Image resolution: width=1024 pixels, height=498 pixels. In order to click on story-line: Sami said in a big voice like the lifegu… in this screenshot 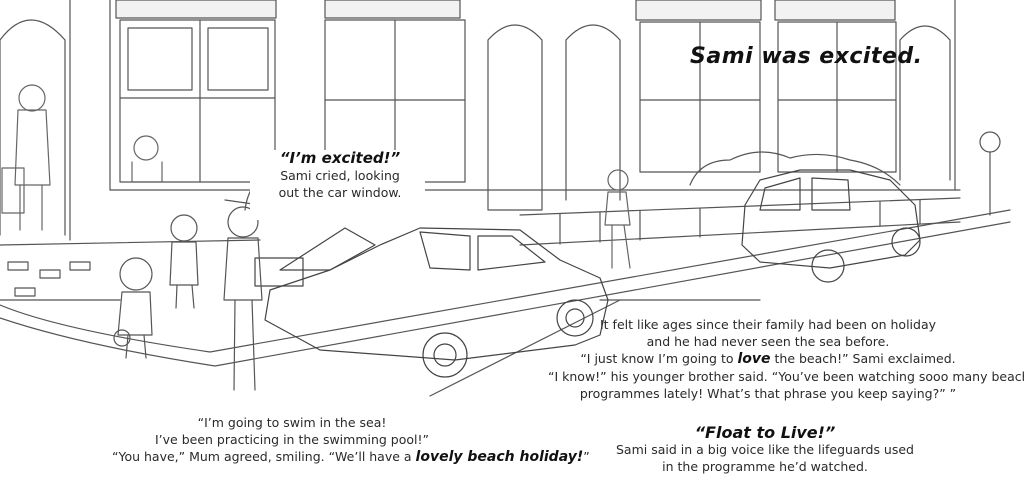, I will do `click(765, 449)`.